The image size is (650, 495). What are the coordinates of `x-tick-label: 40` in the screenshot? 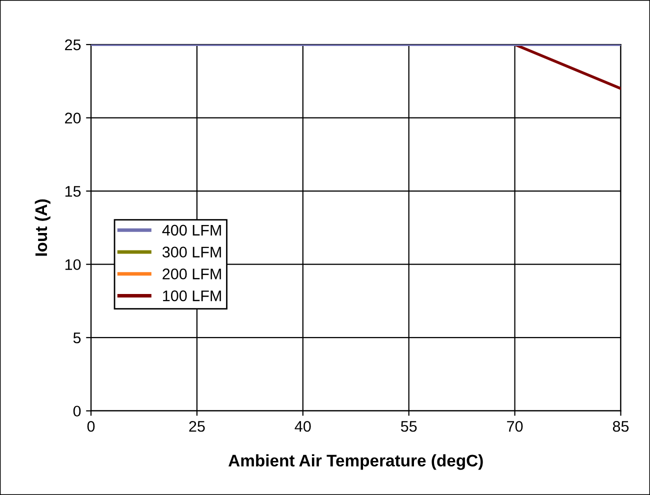 It's located at (302, 426).